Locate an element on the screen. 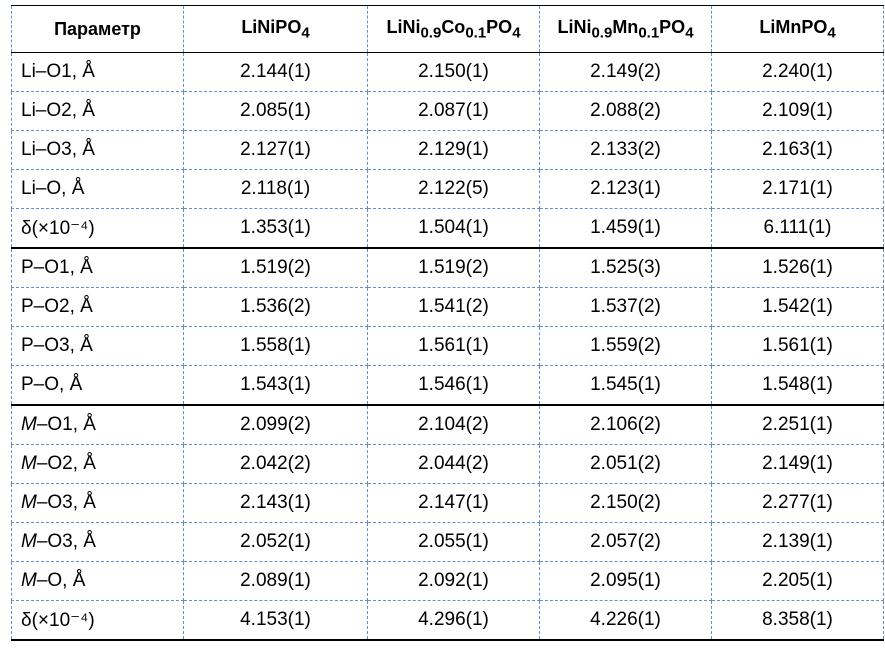 This screenshot has width=885, height=664. value-cell: 2.044(2) is located at coordinates (453, 464).